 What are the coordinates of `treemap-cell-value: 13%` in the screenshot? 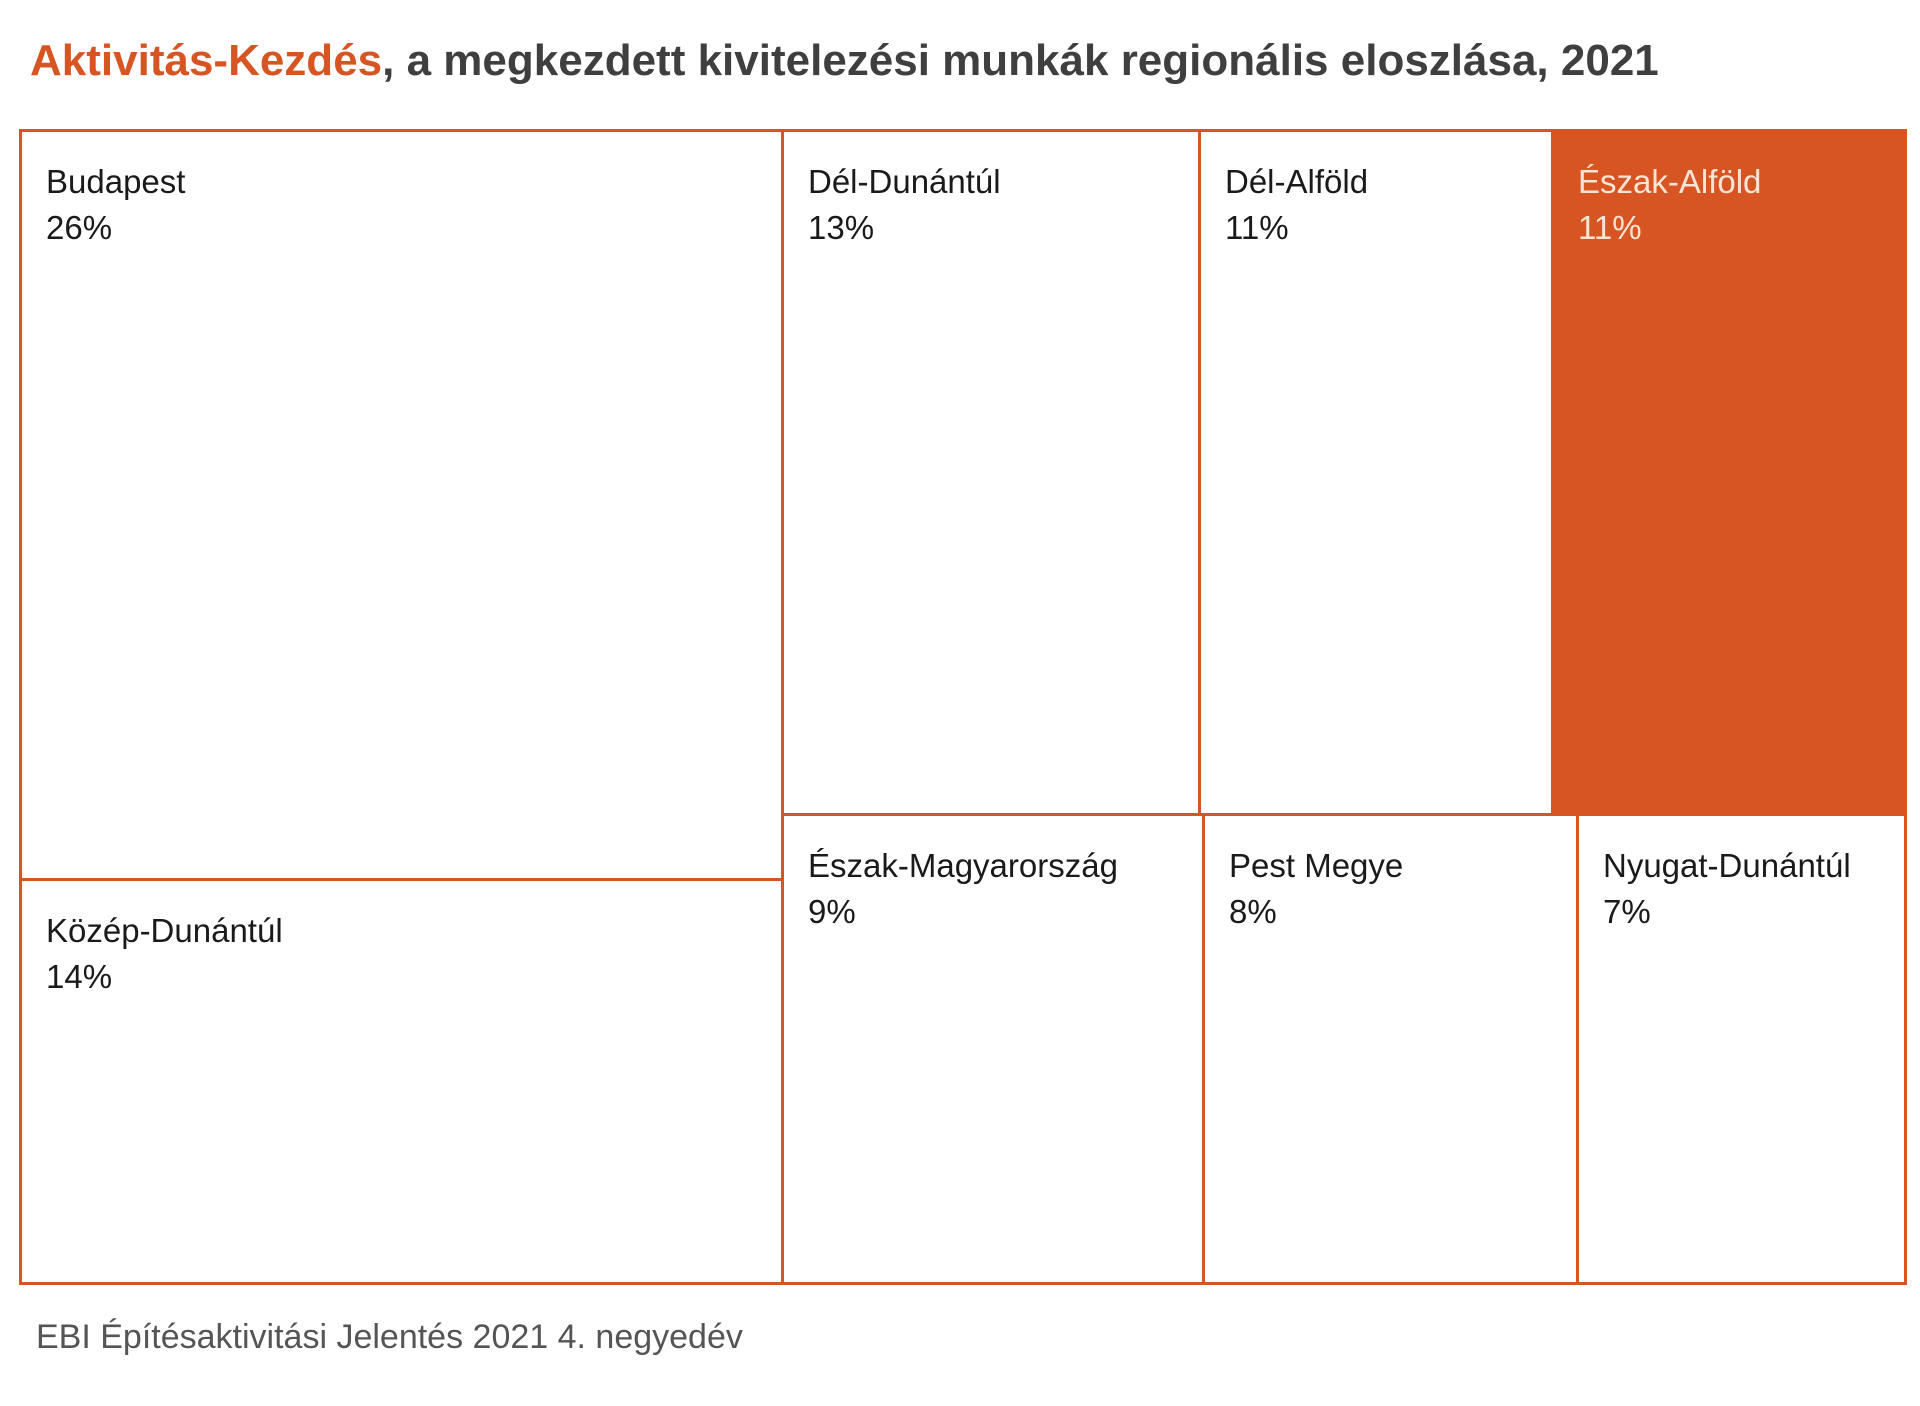 It's located at (841, 227).